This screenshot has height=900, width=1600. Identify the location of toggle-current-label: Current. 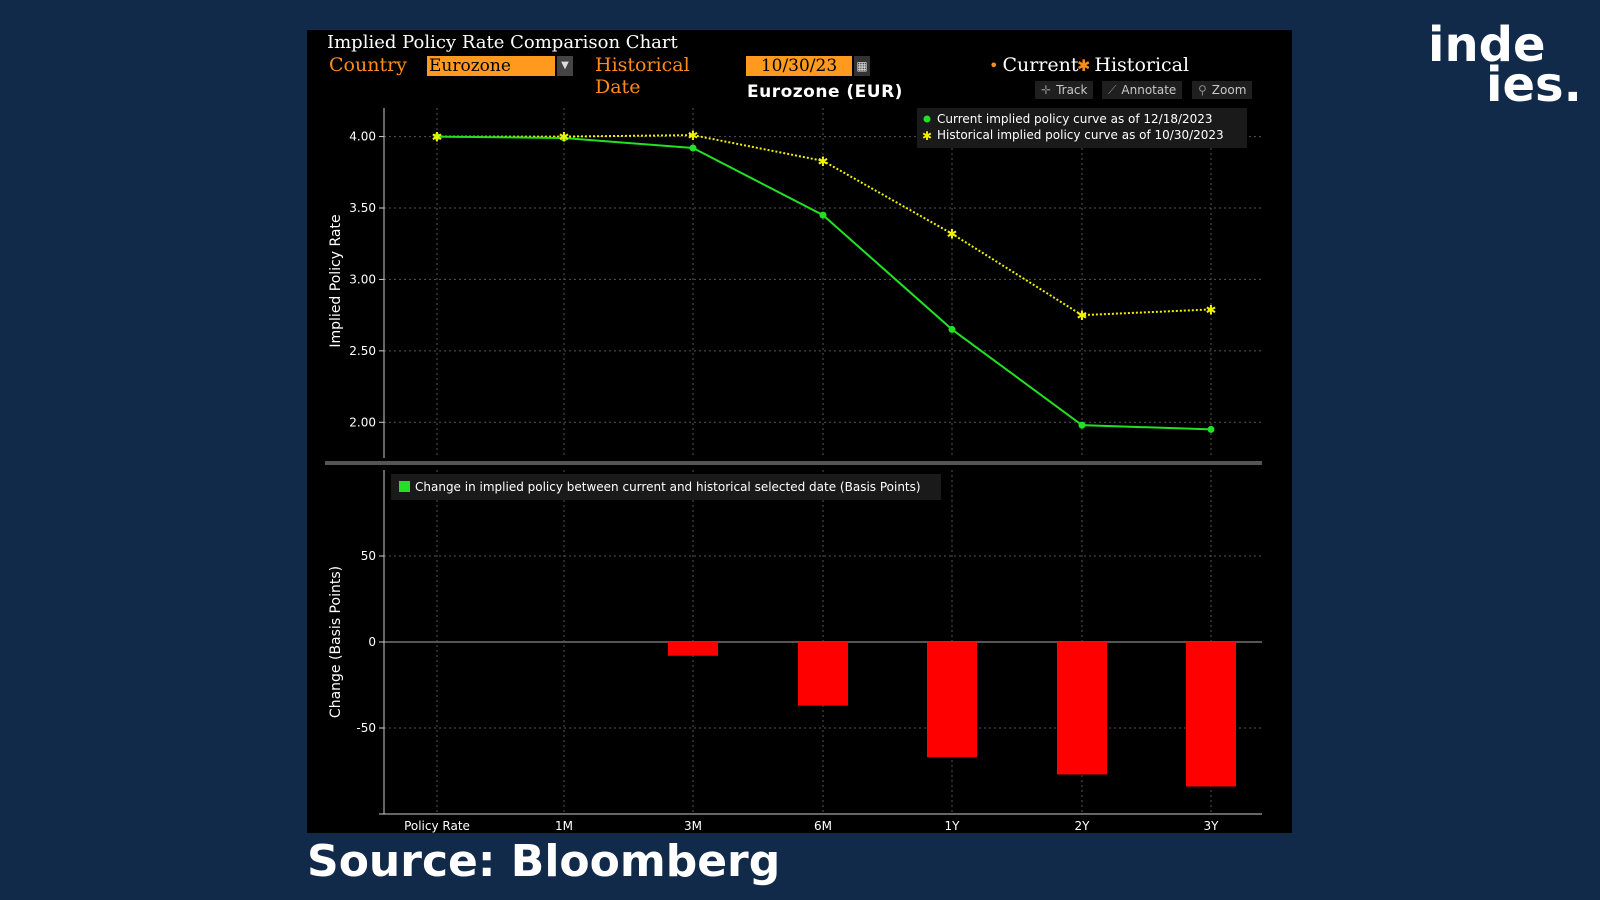
(1040, 65).